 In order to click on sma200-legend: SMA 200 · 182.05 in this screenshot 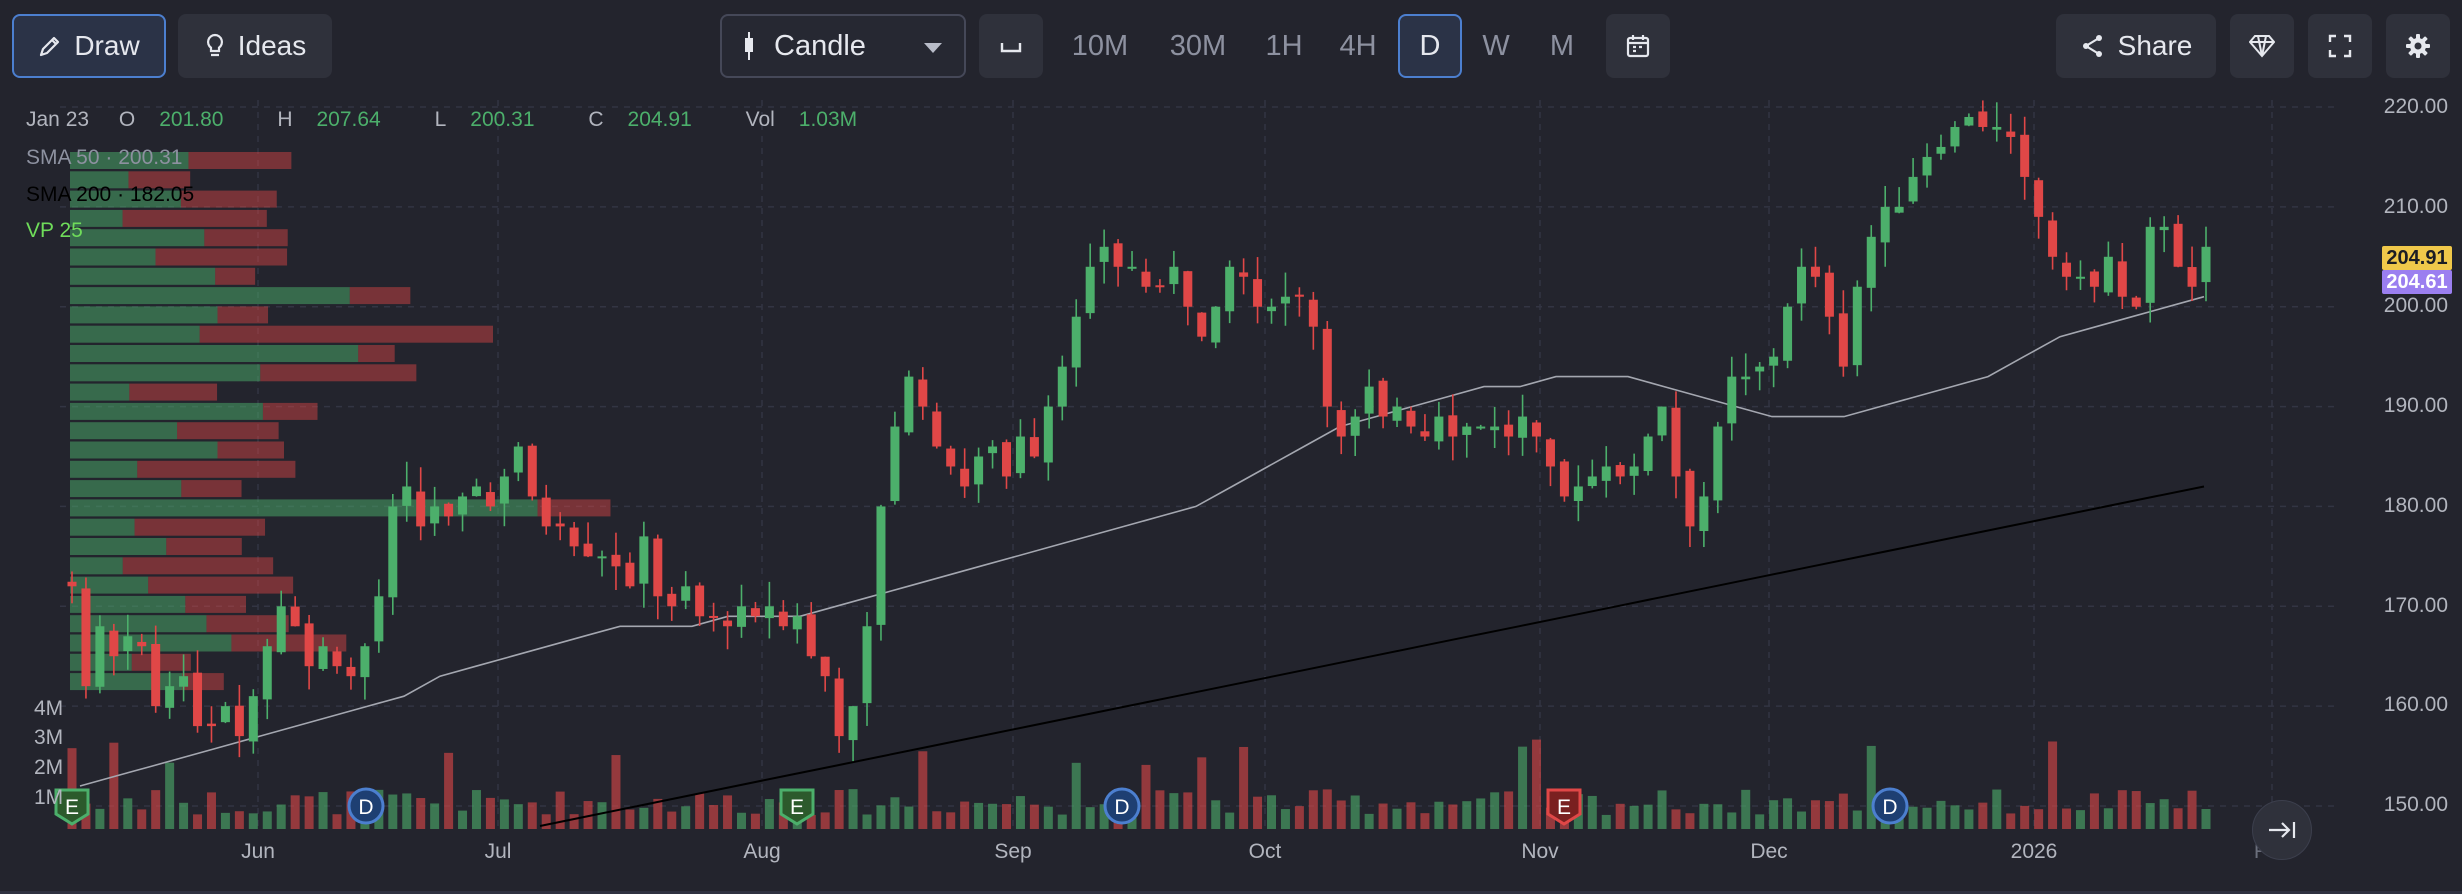, I will do `click(110, 194)`.